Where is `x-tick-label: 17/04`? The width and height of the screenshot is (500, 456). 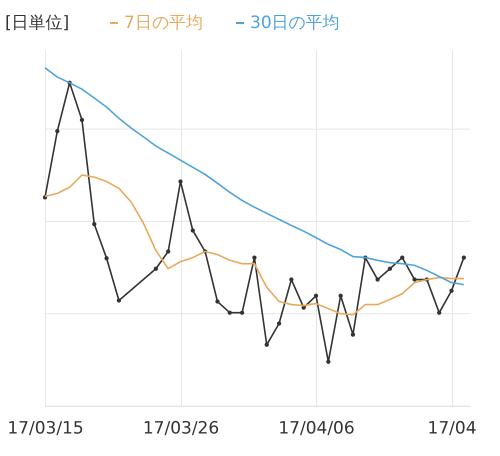
x-tick-label: 17/04 is located at coordinates (452, 428).